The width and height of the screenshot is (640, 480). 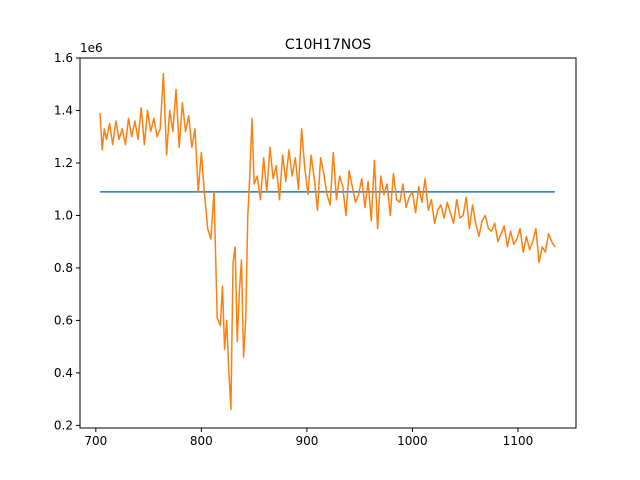 I want to click on y-tick-label: 0.4, so click(x=63, y=373).